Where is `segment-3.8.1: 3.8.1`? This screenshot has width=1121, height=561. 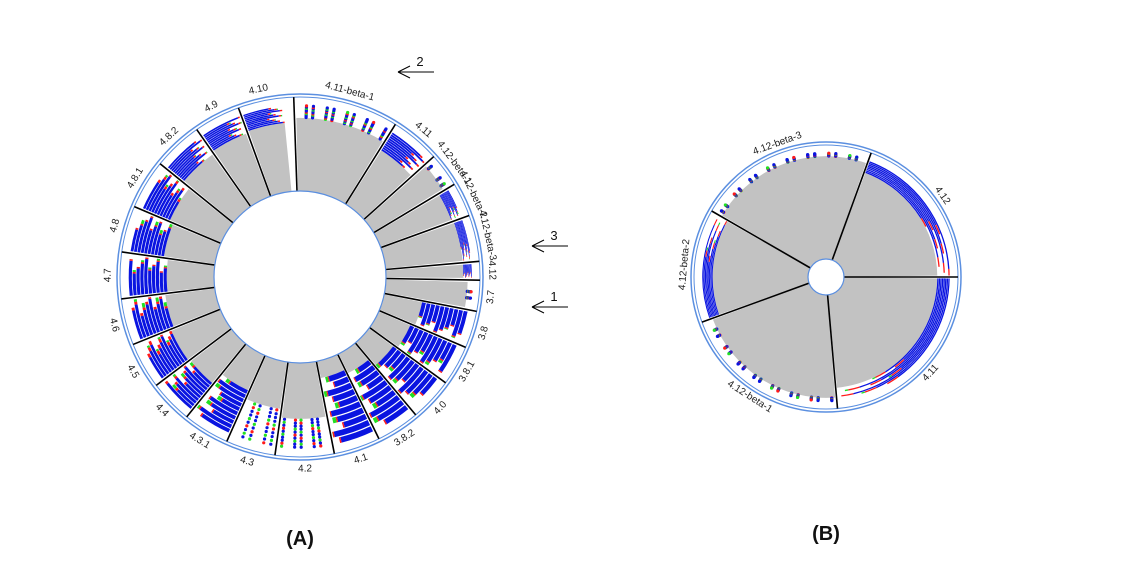 segment-3.8.1: 3.8.1 is located at coordinates (424, 347).